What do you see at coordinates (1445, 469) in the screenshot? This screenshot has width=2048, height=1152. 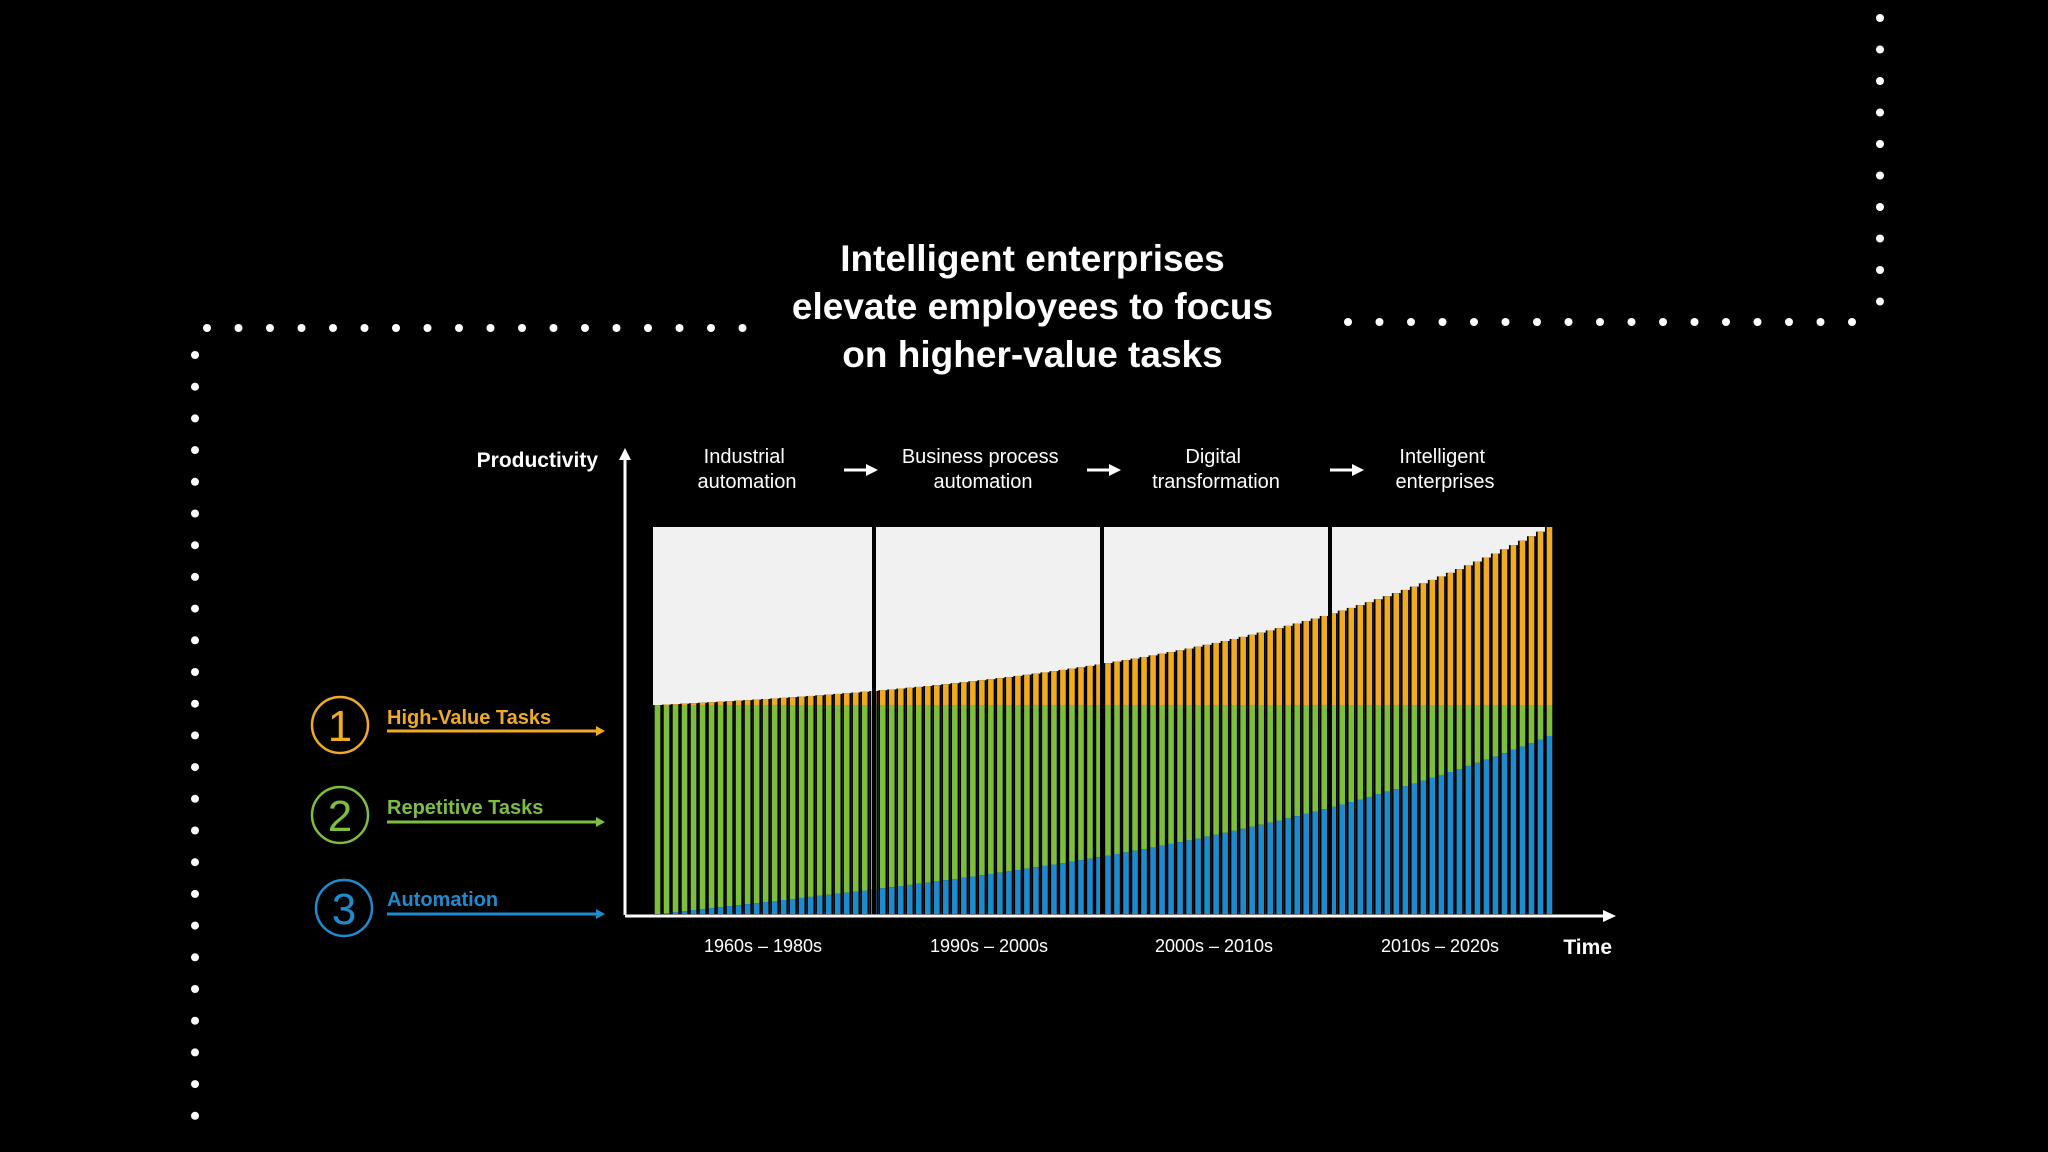 I see `era-label: Intelligent enterprises` at bounding box center [1445, 469].